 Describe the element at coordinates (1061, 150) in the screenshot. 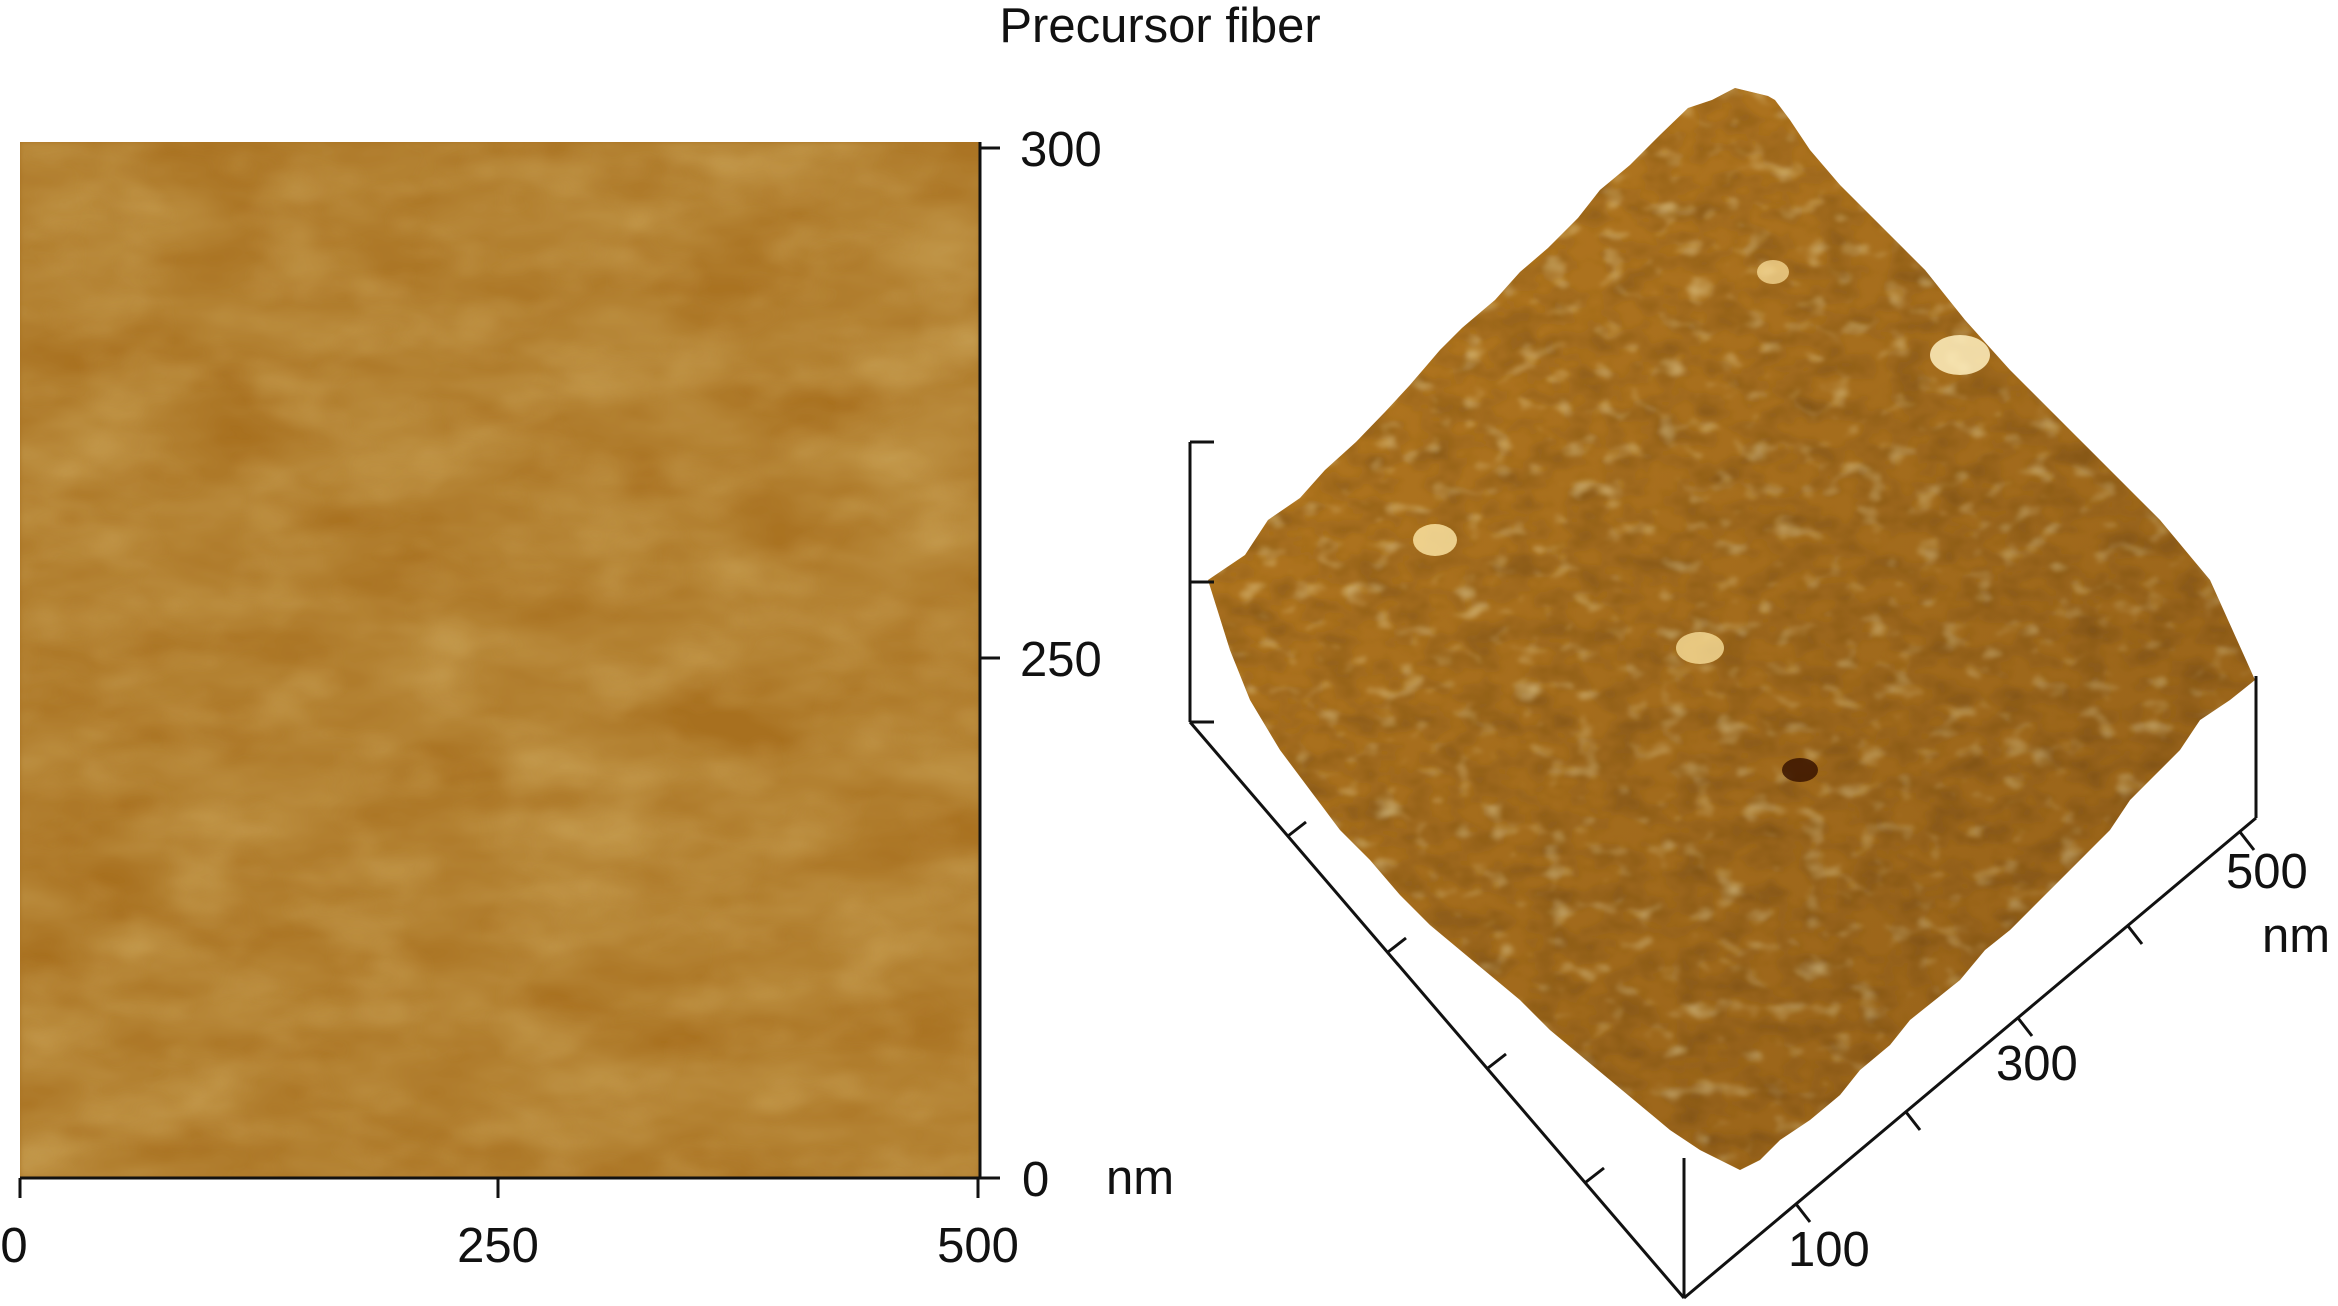

I see `y-tick-300: 300` at that location.